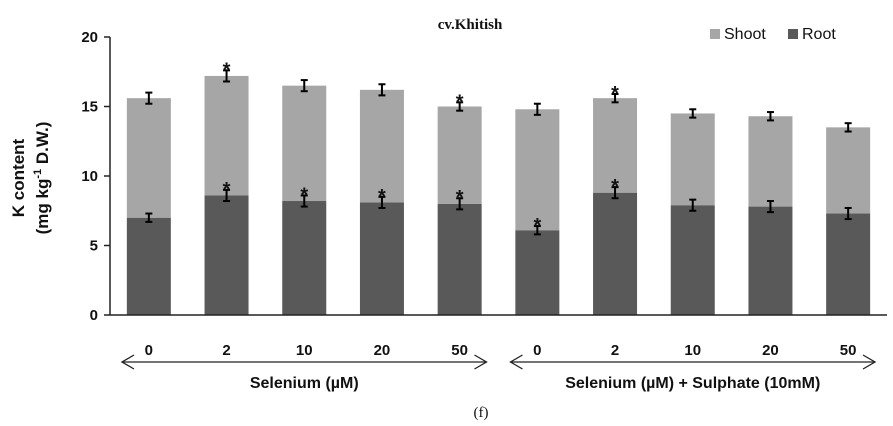 The image size is (893, 426). Describe the element at coordinates (89, 37) in the screenshot. I see `y-tick-label: 20` at that location.